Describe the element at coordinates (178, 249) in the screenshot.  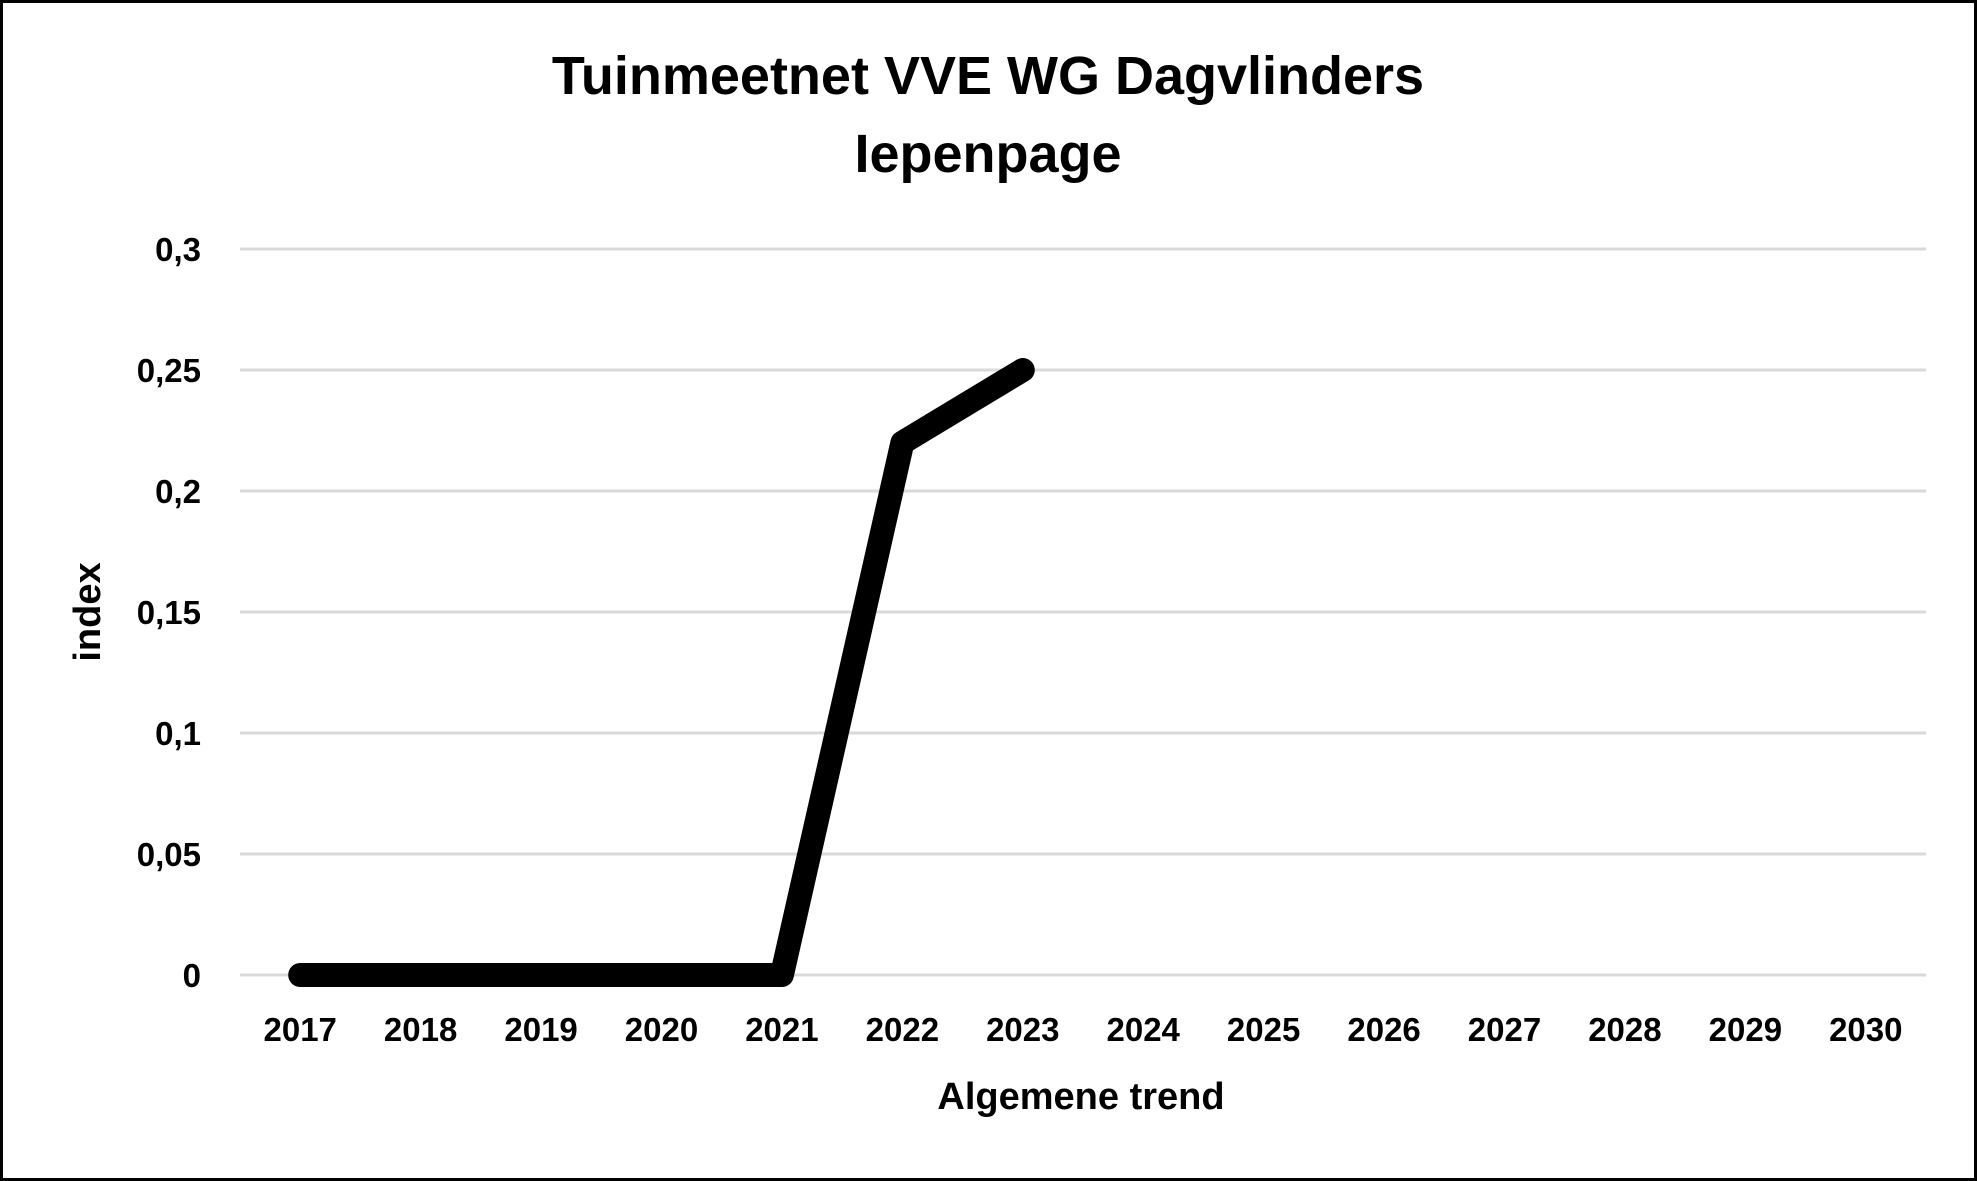
I see `y-tick-label: 0,3` at that location.